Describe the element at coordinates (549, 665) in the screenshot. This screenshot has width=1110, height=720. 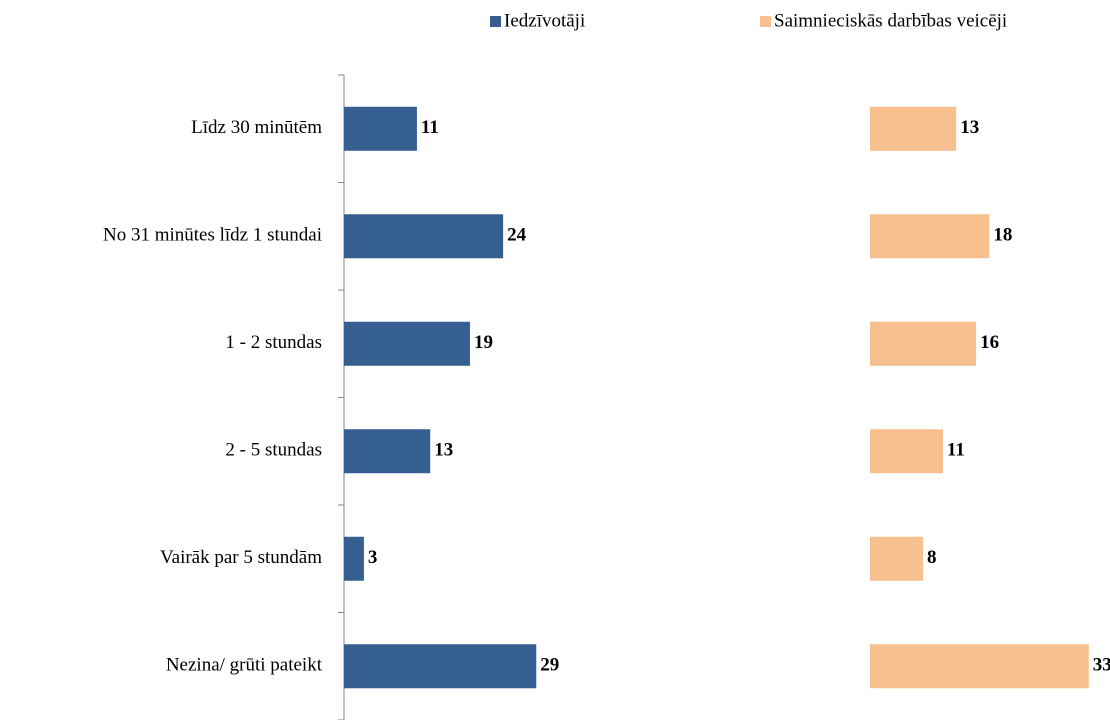
I see `data-label: 29` at that location.